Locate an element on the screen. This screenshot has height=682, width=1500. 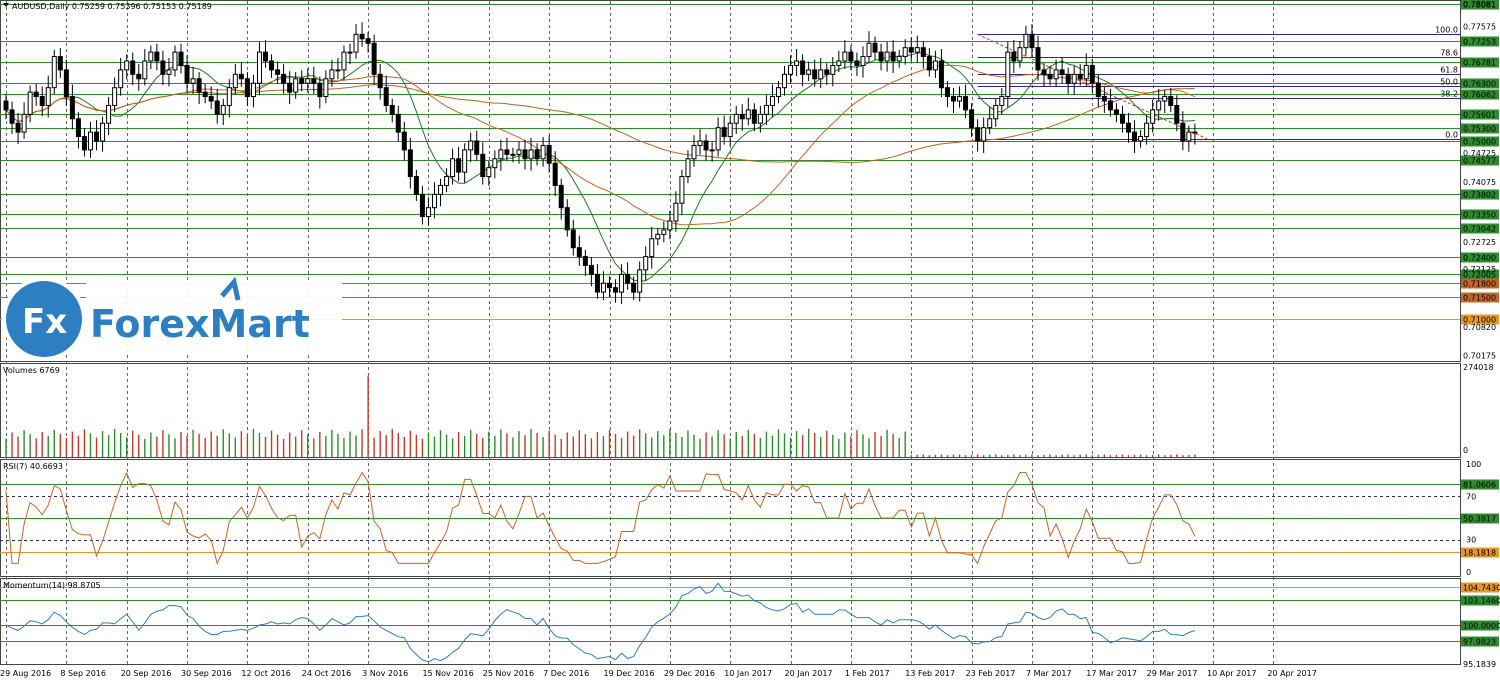
level-tag-14: 0.71800 is located at coordinates (1479, 284).